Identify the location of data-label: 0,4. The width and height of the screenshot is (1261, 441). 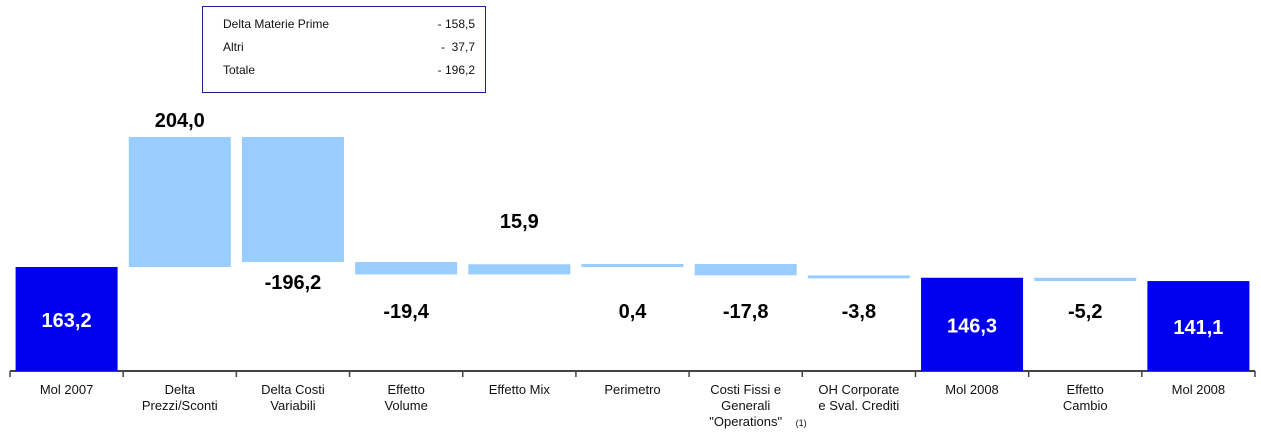
(633, 312).